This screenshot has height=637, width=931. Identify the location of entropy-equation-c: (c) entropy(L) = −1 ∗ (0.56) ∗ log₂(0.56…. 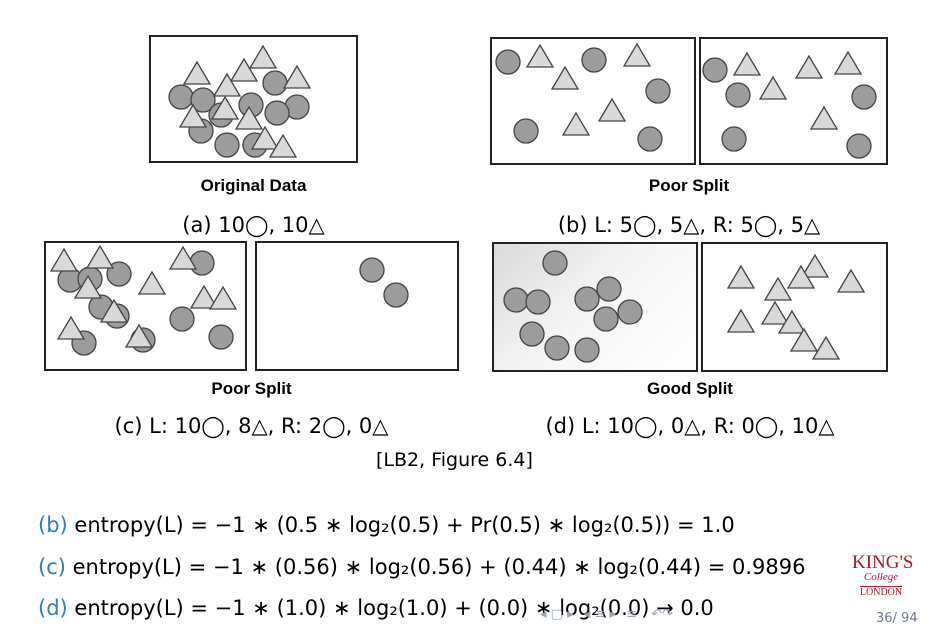
(422, 567).